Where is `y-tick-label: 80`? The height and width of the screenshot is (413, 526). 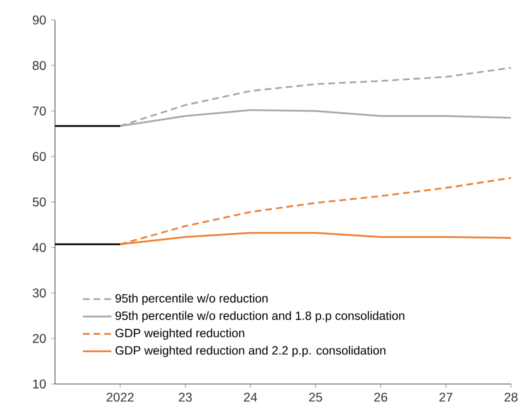 y-tick-label: 80 is located at coordinates (39, 65).